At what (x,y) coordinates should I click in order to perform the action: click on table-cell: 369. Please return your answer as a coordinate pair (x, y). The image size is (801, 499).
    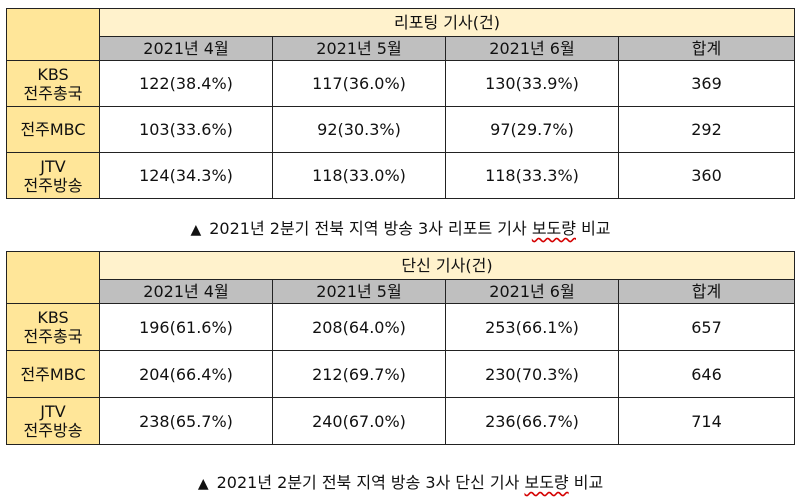
    Looking at the image, I should click on (706, 83).